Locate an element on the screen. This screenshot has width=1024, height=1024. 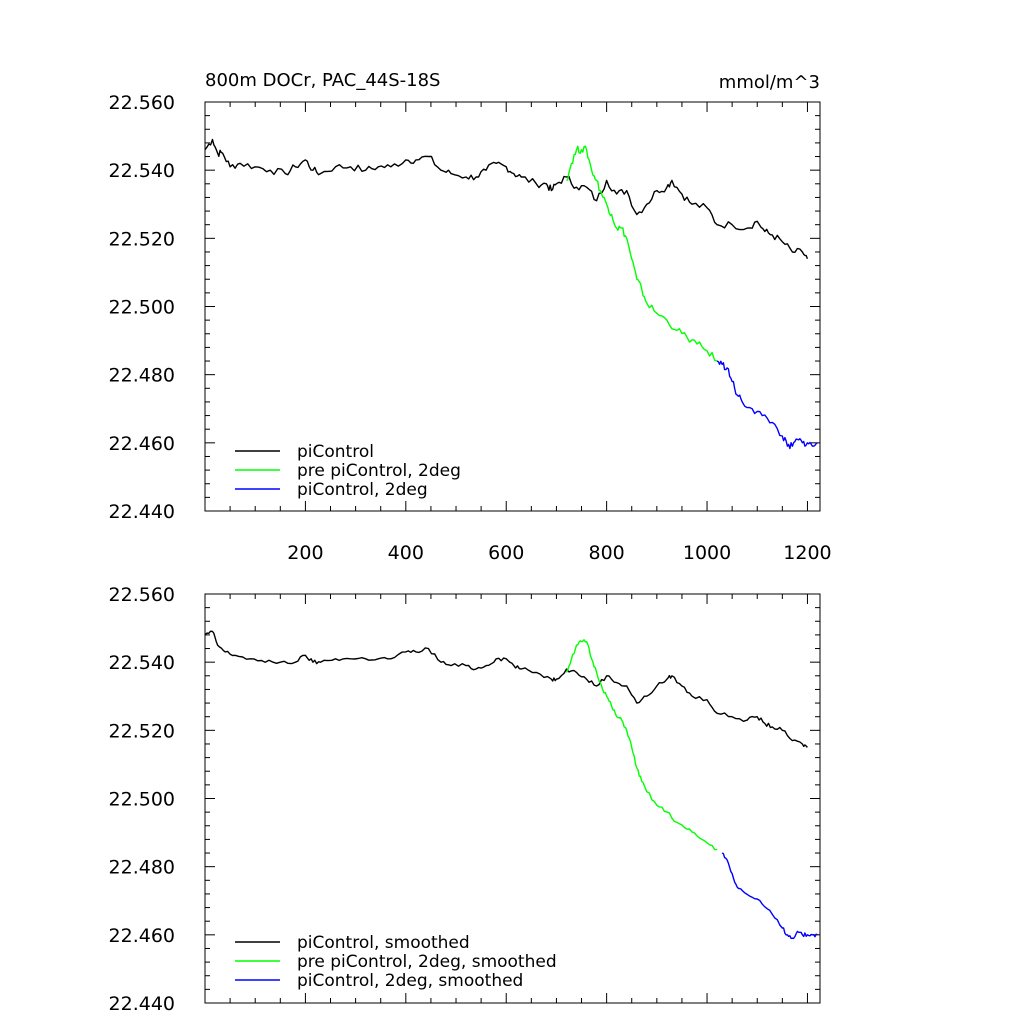
x-tick-label: 400 is located at coordinates (406, 553).